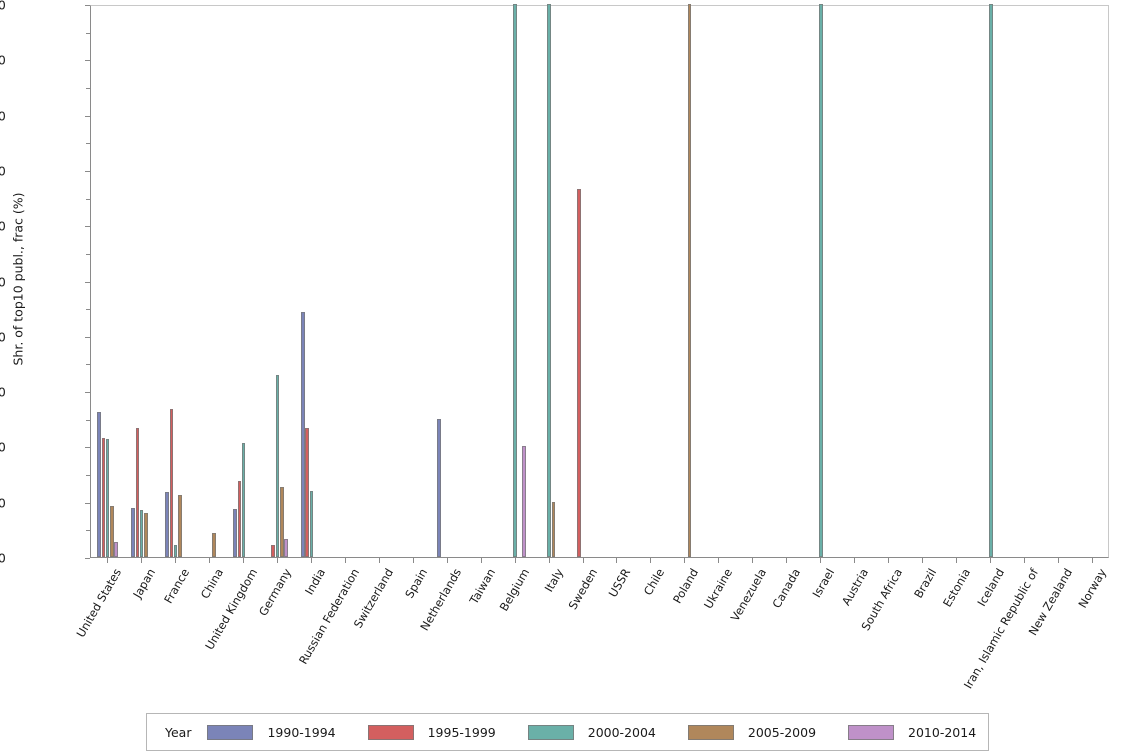 The width and height of the screenshot is (1134, 756). I want to click on legend-title: Year, so click(178, 732).